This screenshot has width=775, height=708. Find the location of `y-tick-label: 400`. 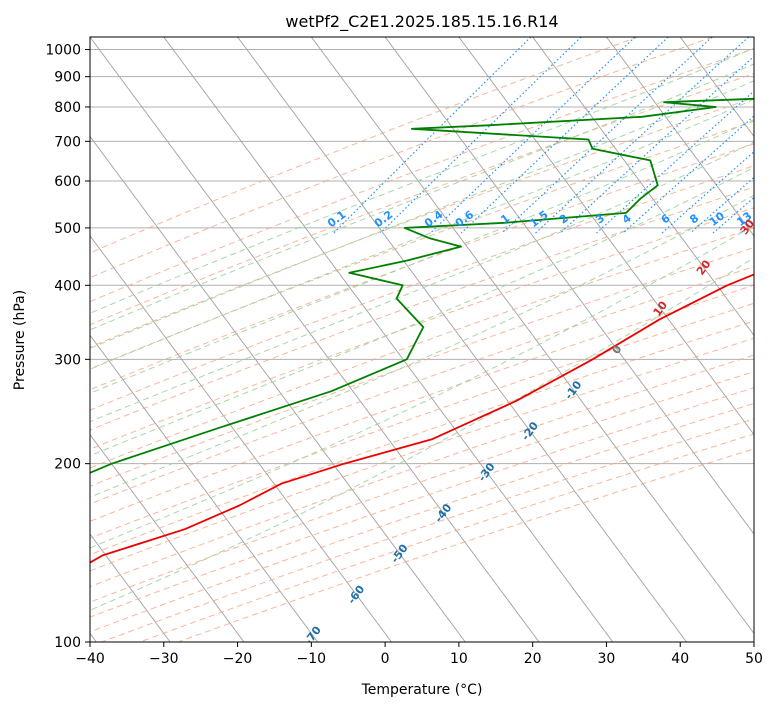

y-tick-label: 400 is located at coordinates (67, 286).